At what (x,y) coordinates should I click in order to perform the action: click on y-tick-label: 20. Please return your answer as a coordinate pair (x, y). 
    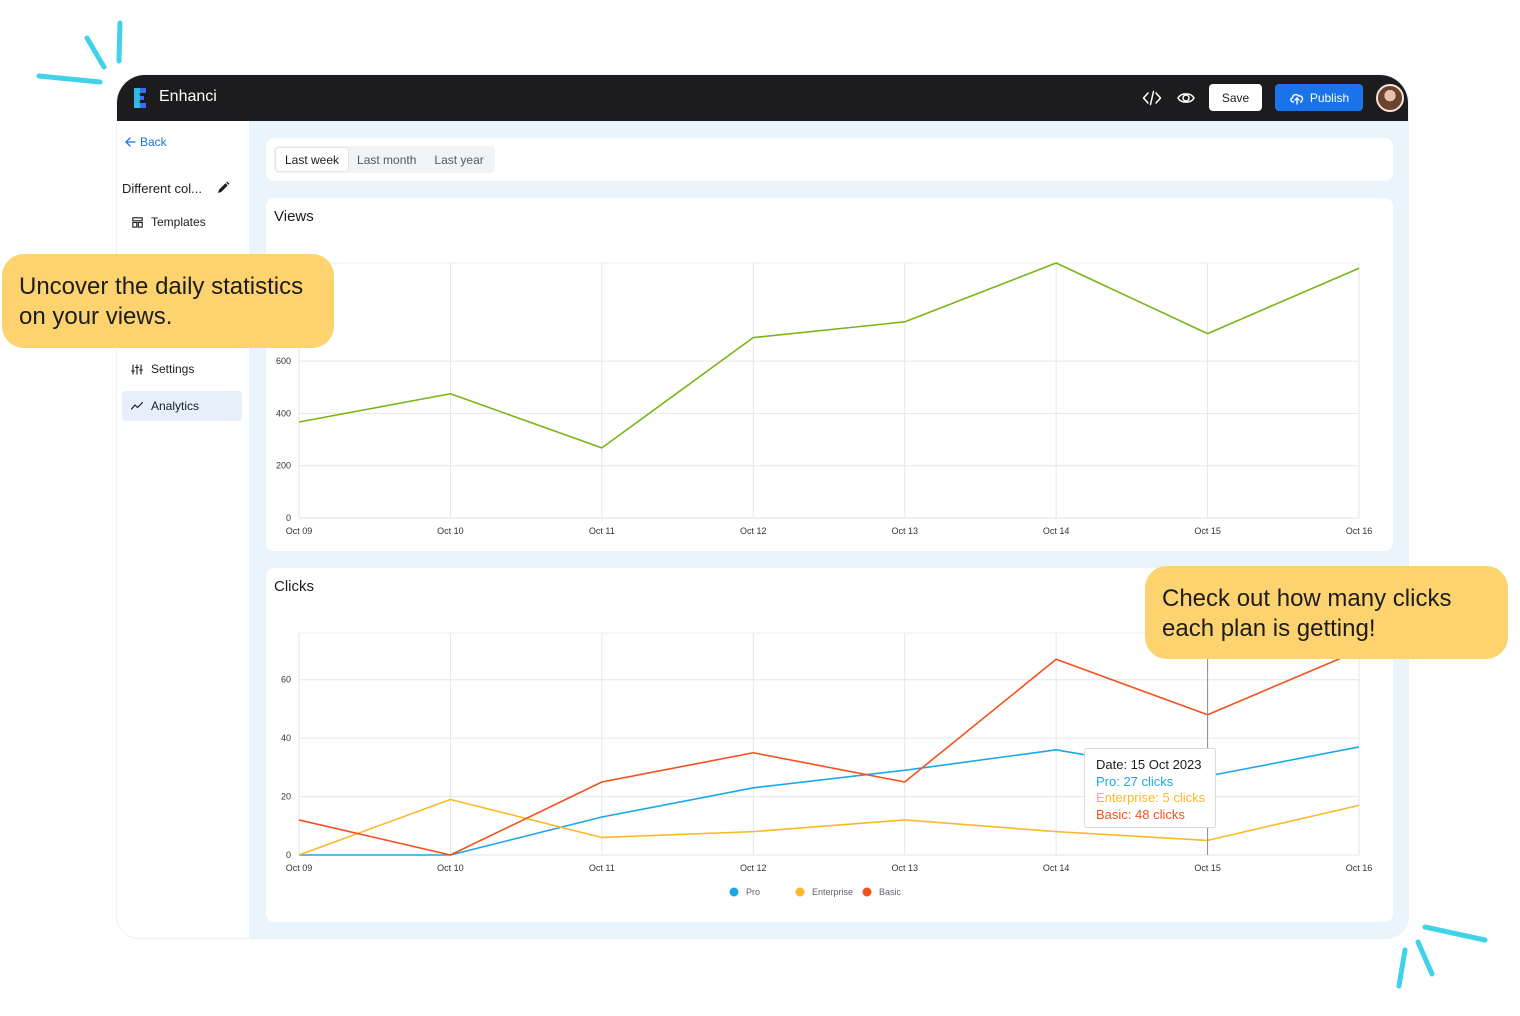
    Looking at the image, I should click on (286, 797).